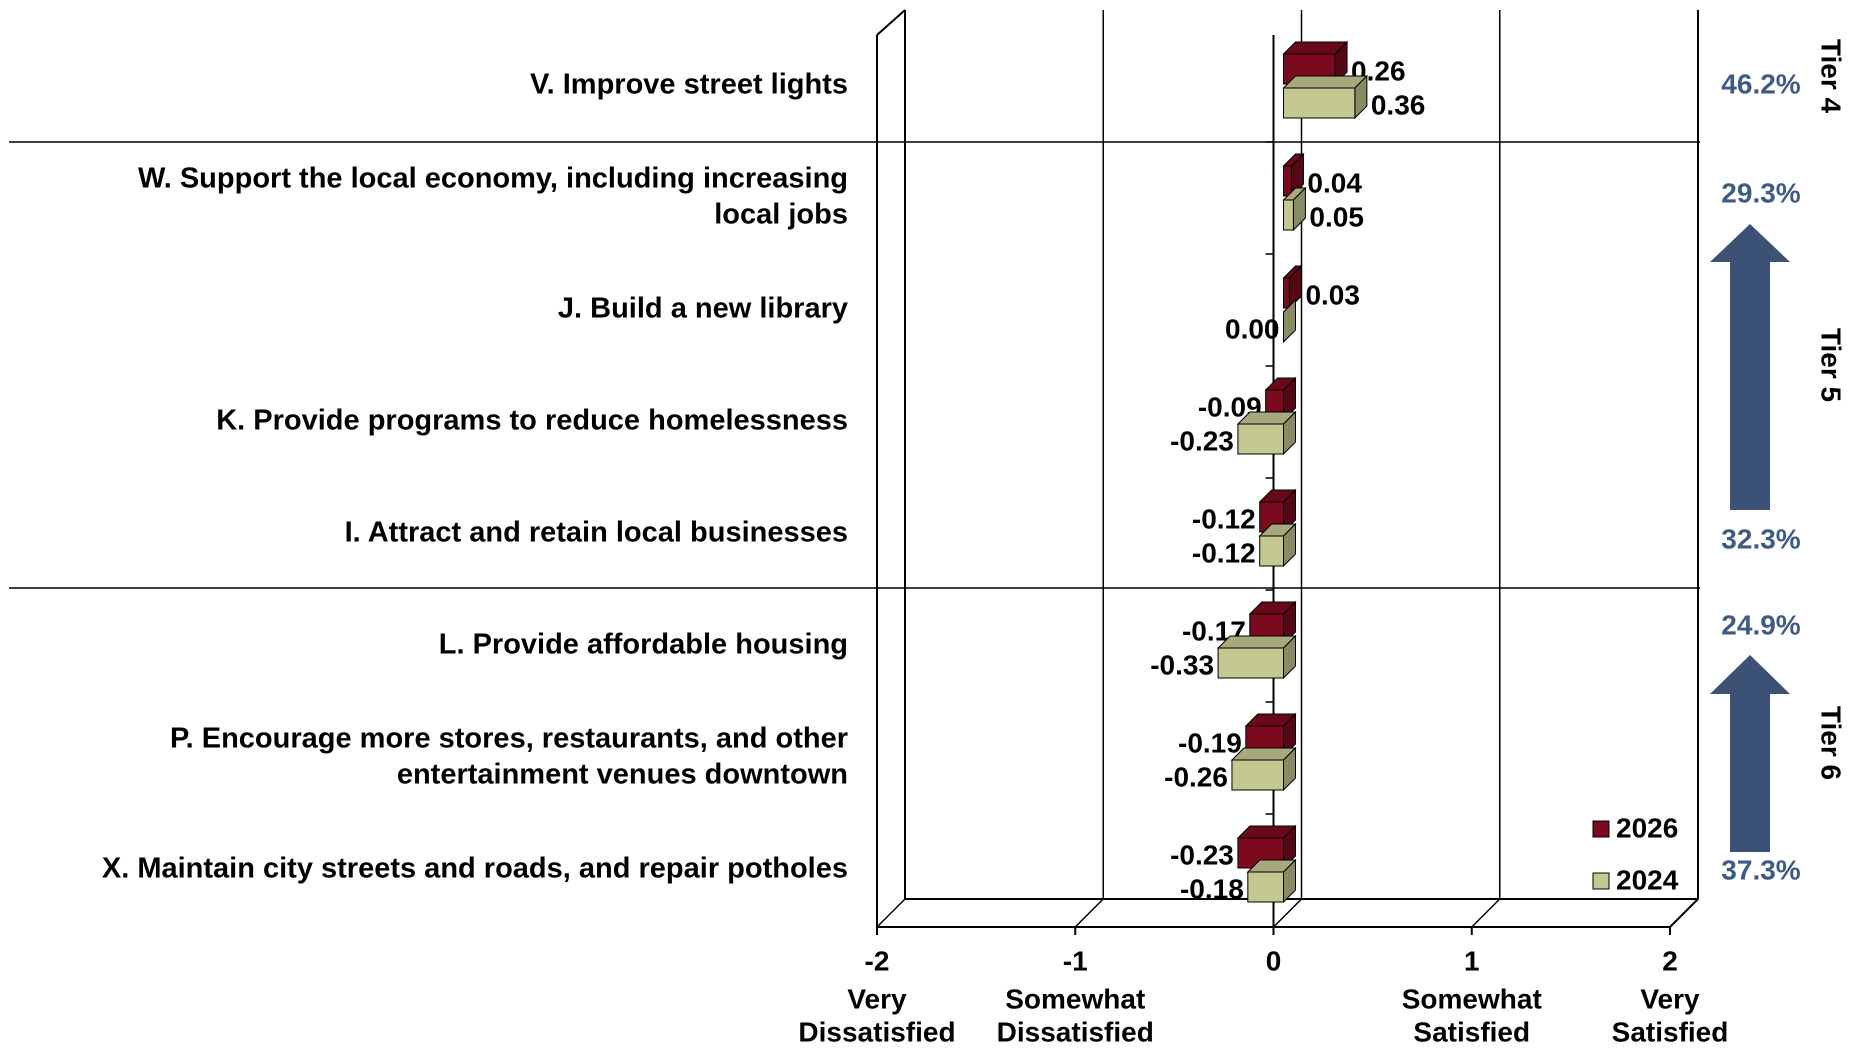 The image size is (1849, 1050). What do you see at coordinates (1647, 827) in the screenshot?
I see `legend-label: 2026` at bounding box center [1647, 827].